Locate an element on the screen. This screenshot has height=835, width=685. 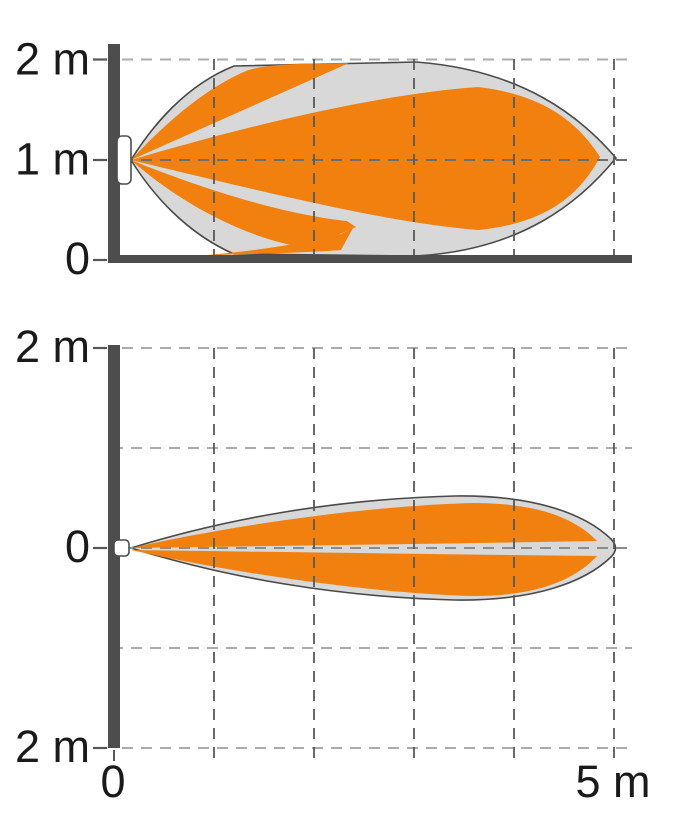
side-y-label-0: 0 is located at coordinates (77, 258).